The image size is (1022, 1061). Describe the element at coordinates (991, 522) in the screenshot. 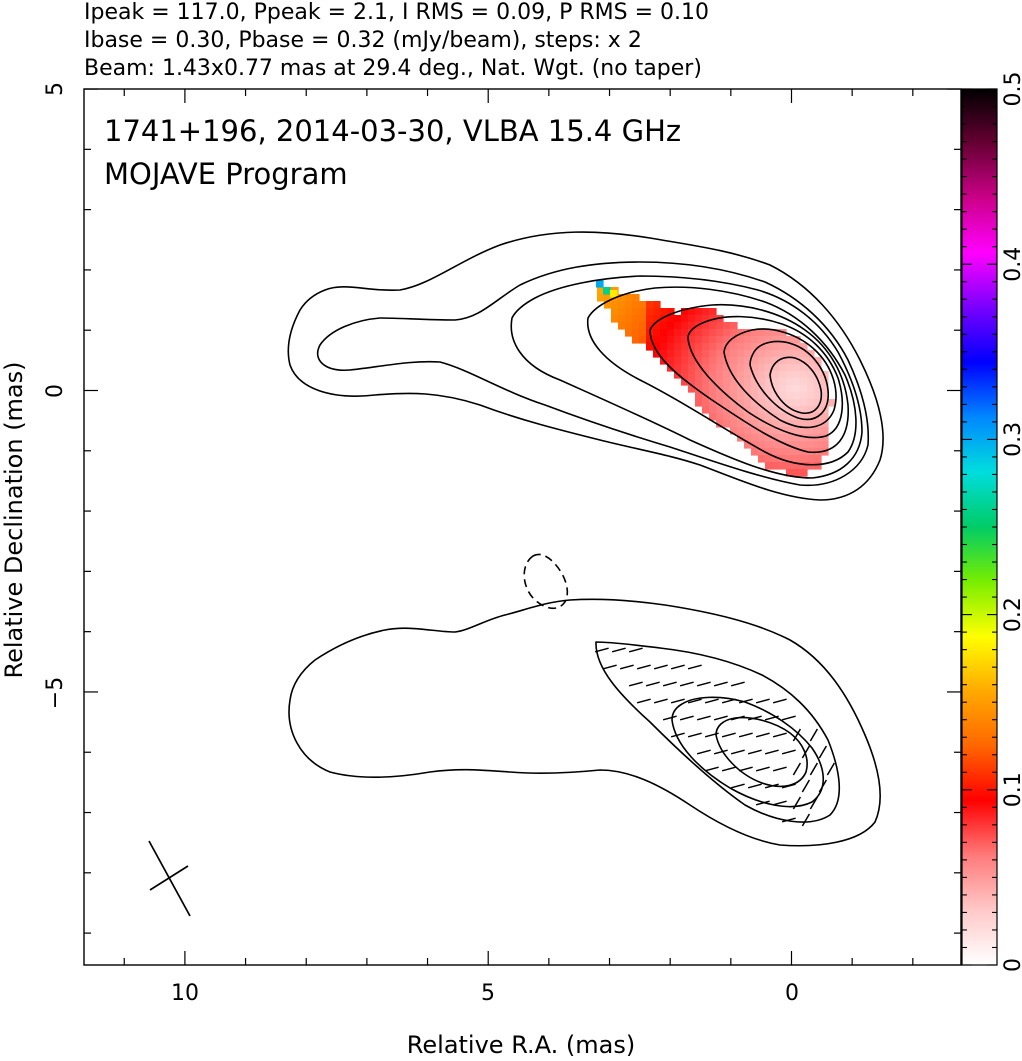

I see `colorbar: 0 0.1 0.2 0.3 0.4 0.5` at that location.